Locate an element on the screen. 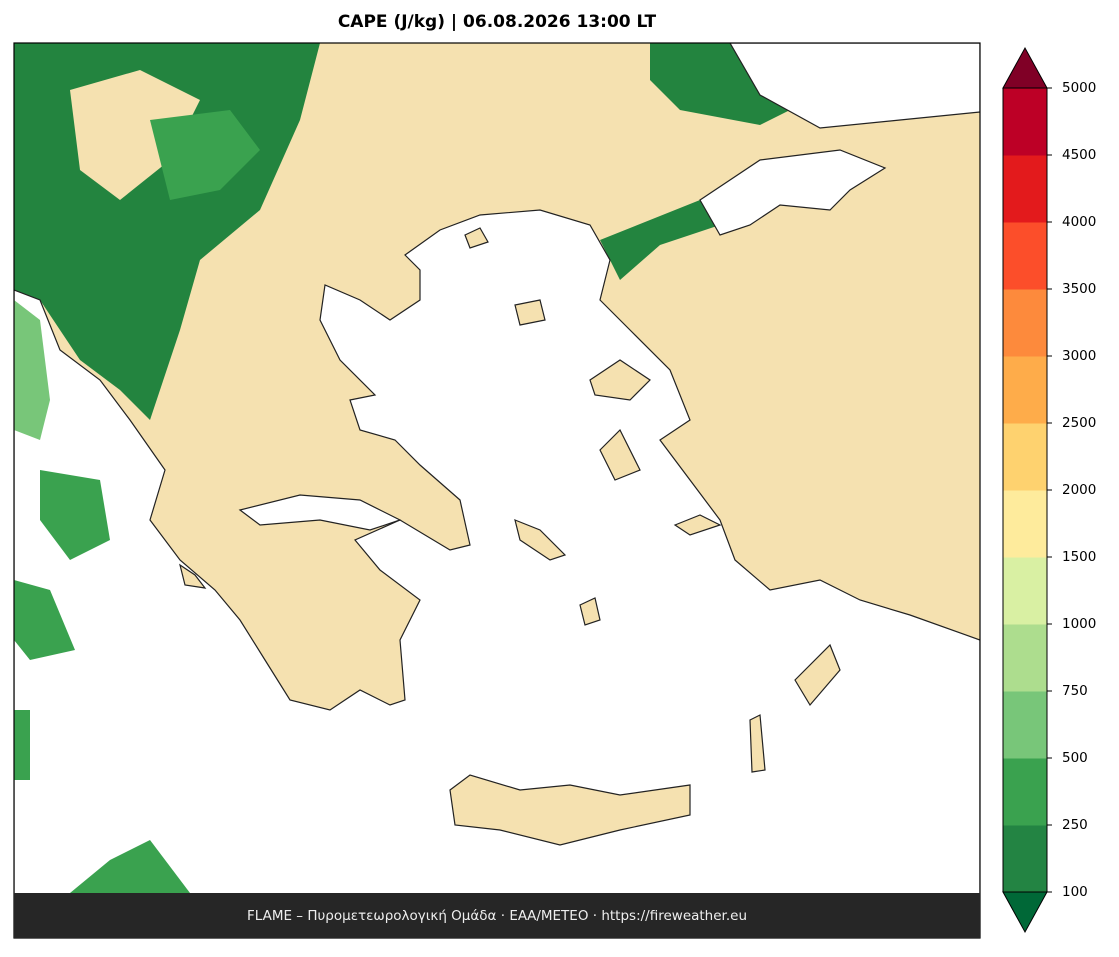 Image resolution: width=1119 pixels, height=957 pixels. colorbar-tick-label: 3000 is located at coordinates (1079, 356).